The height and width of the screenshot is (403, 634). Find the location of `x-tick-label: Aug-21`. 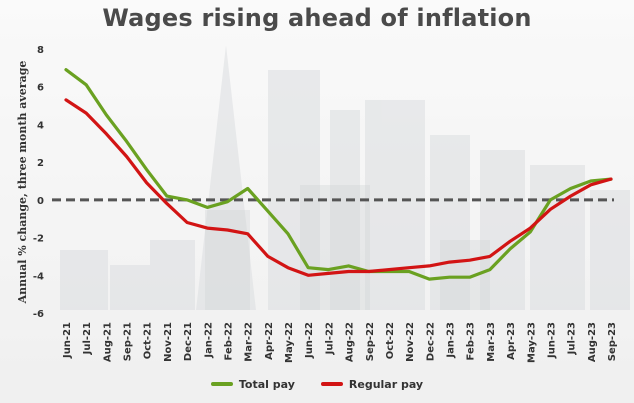

x-tick-label: Aug-21 is located at coordinates (107, 342).